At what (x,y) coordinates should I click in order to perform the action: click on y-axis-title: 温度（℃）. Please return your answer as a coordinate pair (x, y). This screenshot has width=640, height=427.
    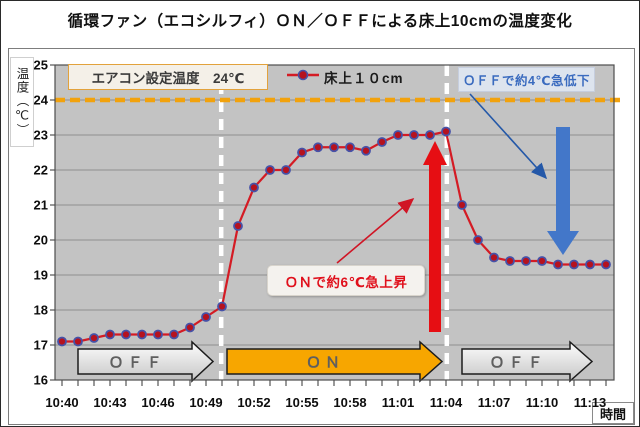
    Looking at the image, I should click on (22, 102).